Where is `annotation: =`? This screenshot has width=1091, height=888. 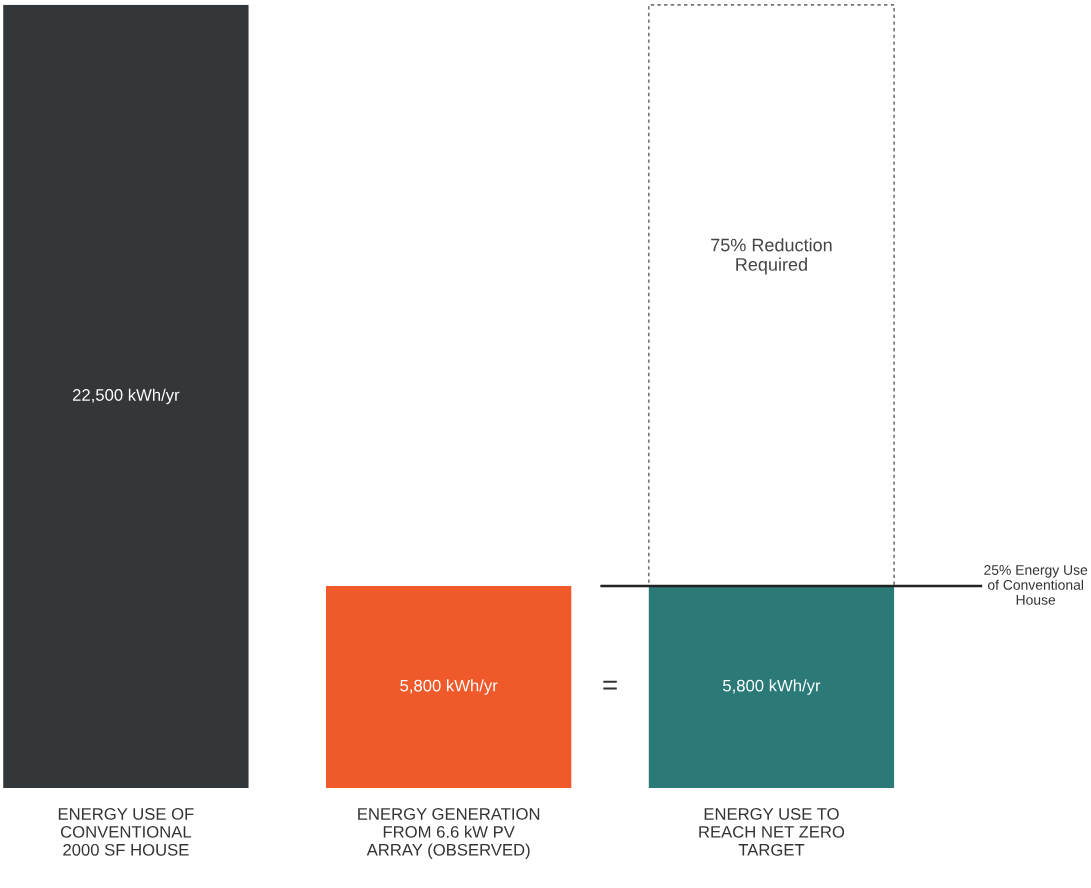
annotation: = is located at coordinates (610, 685).